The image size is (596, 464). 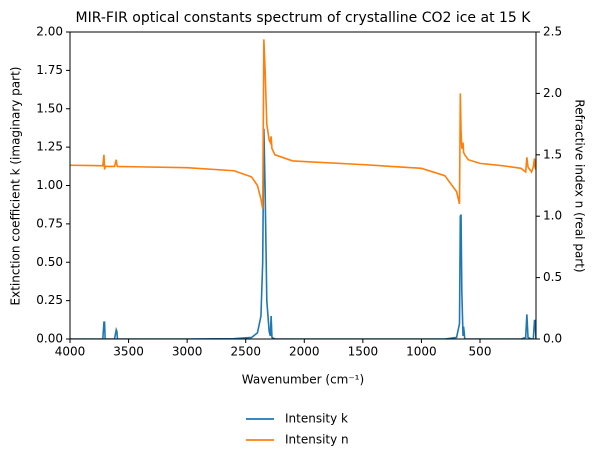 I want to click on y2-tick-label: 0.5, so click(x=552, y=277).